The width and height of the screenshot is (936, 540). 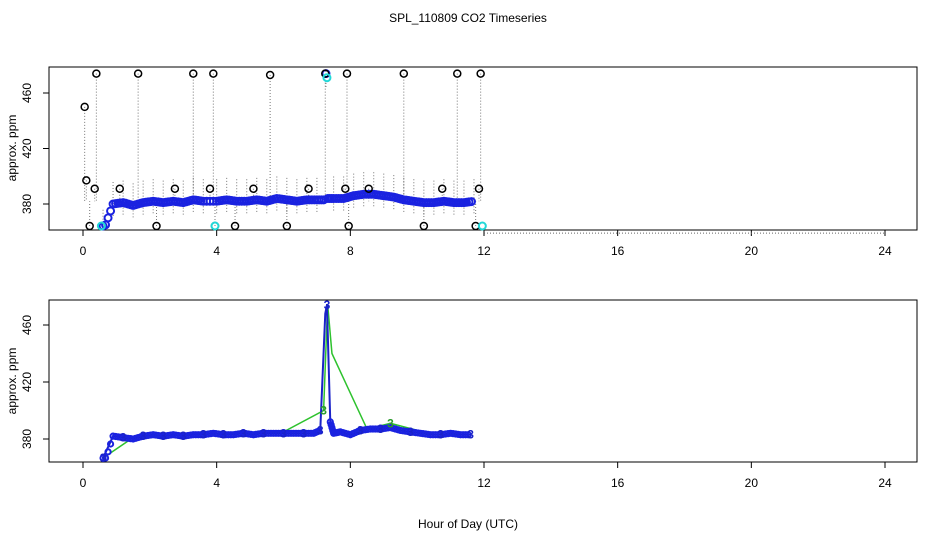 What do you see at coordinates (216, 251) in the screenshot?
I see `top-xtick-label: 4` at bounding box center [216, 251].